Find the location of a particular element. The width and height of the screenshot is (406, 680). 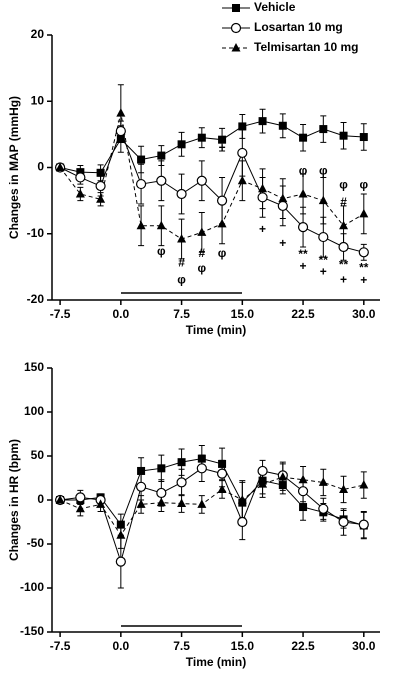

y-tick-label: 20 is located at coordinates (38, 34).